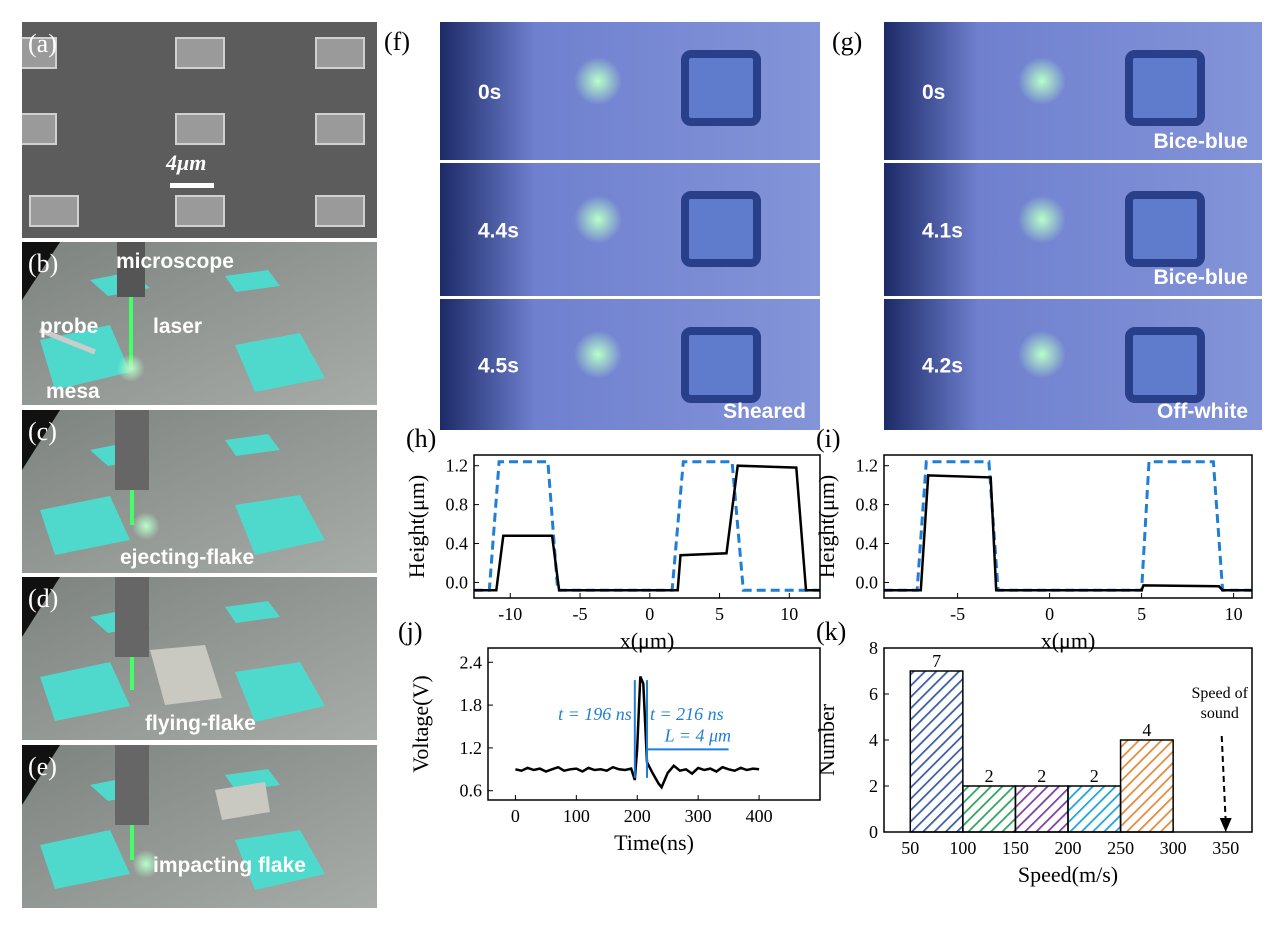 Image resolution: width=1267 pixels, height=929 pixels. Describe the element at coordinates (654, 842) in the screenshot. I see `x-axis-label: Time(ns)` at that location.